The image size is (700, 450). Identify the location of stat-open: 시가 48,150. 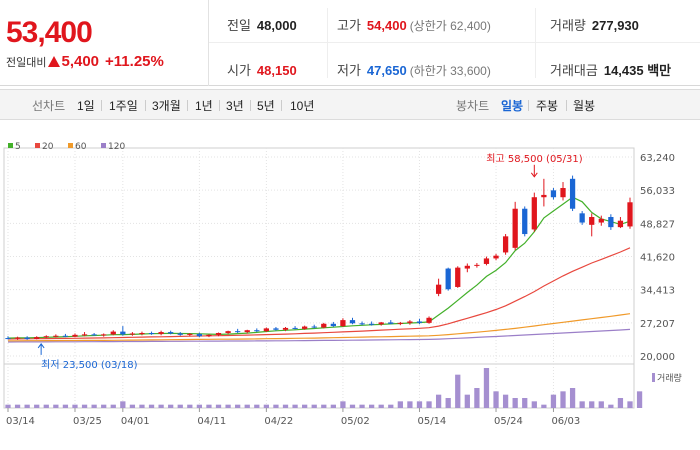
(262, 70).